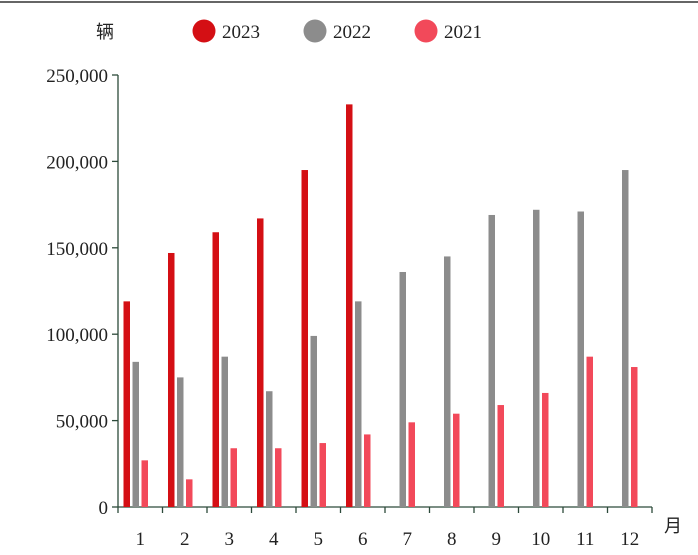 Image resolution: width=698 pixels, height=555 pixels. I want to click on x-tick-label: 3, so click(230, 539).